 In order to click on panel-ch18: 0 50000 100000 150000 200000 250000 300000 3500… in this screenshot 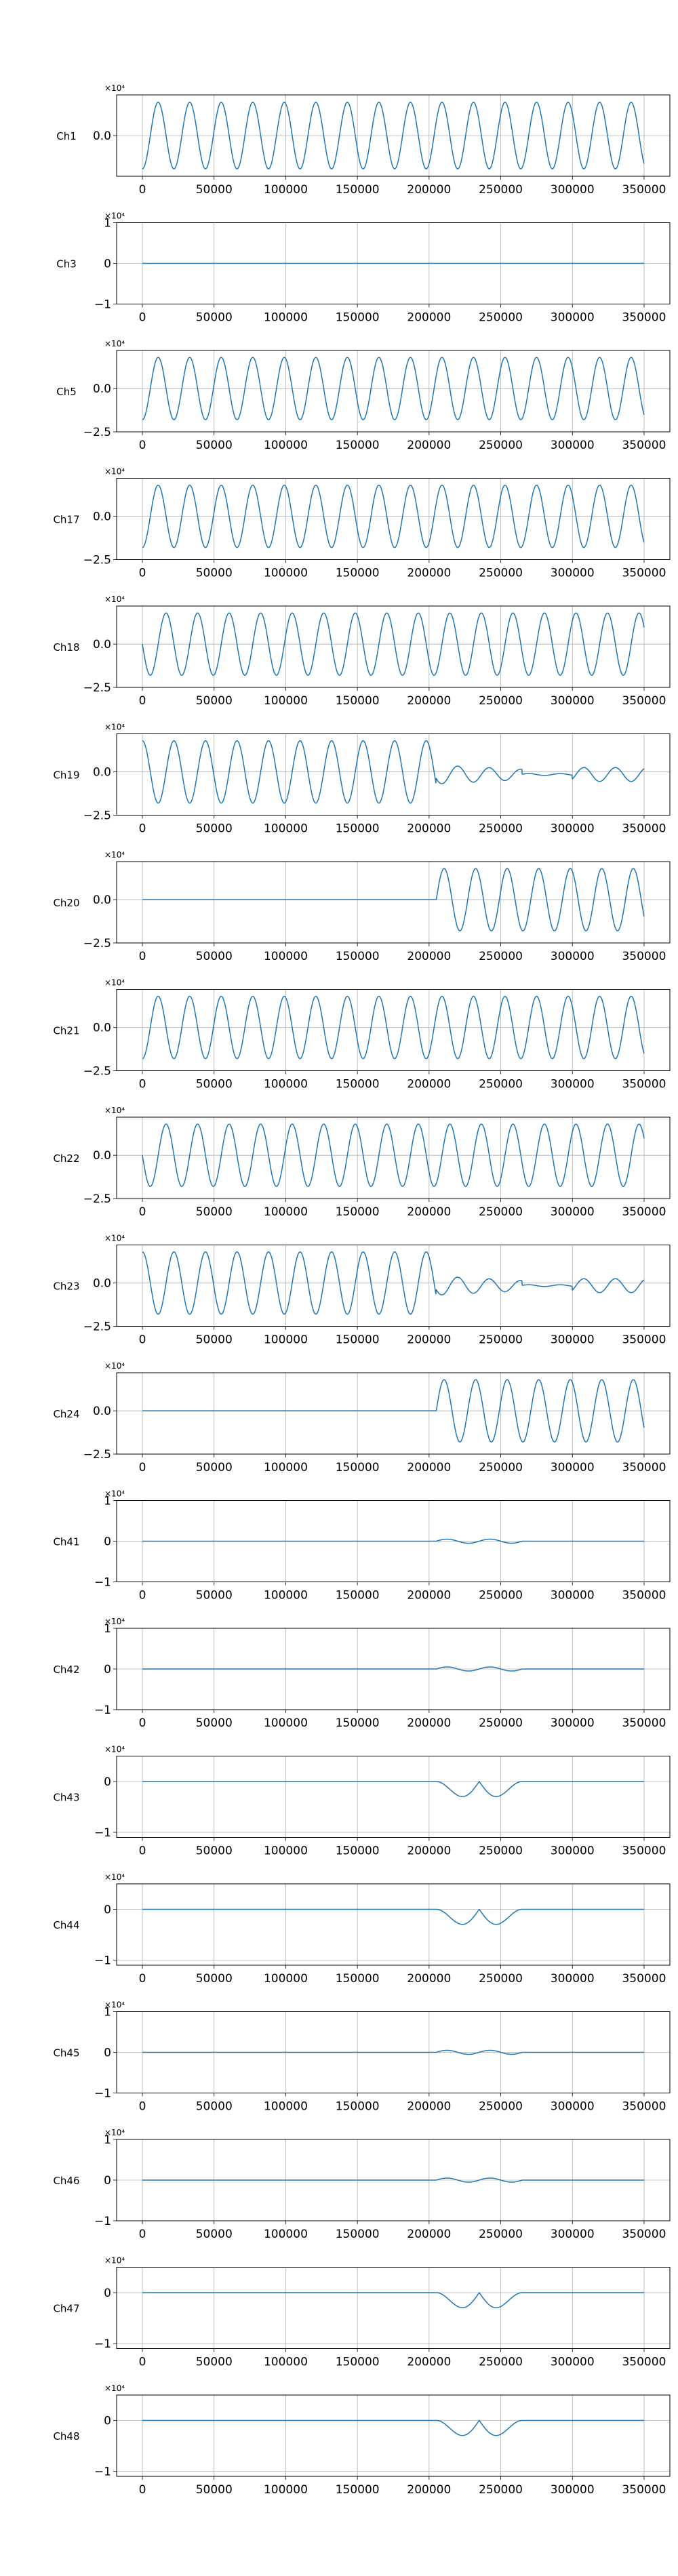, I will do `click(362, 651)`.